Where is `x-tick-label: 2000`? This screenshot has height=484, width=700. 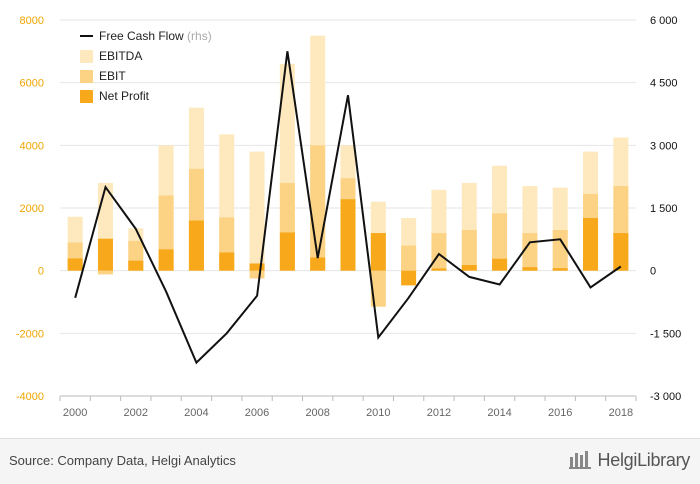
x-tick-label: 2000 is located at coordinates (75, 413).